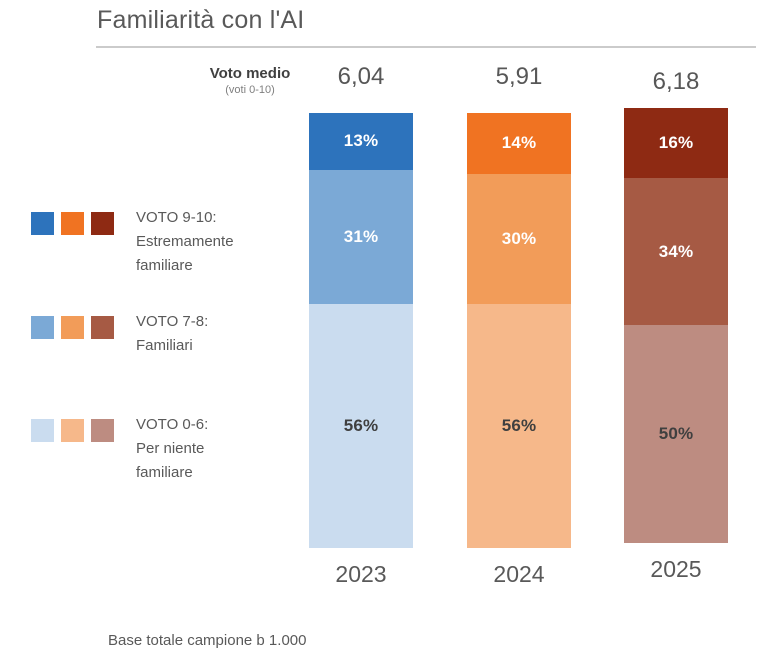 This screenshot has width=768, height=665. I want to click on bar-segment: 14%, so click(519, 143).